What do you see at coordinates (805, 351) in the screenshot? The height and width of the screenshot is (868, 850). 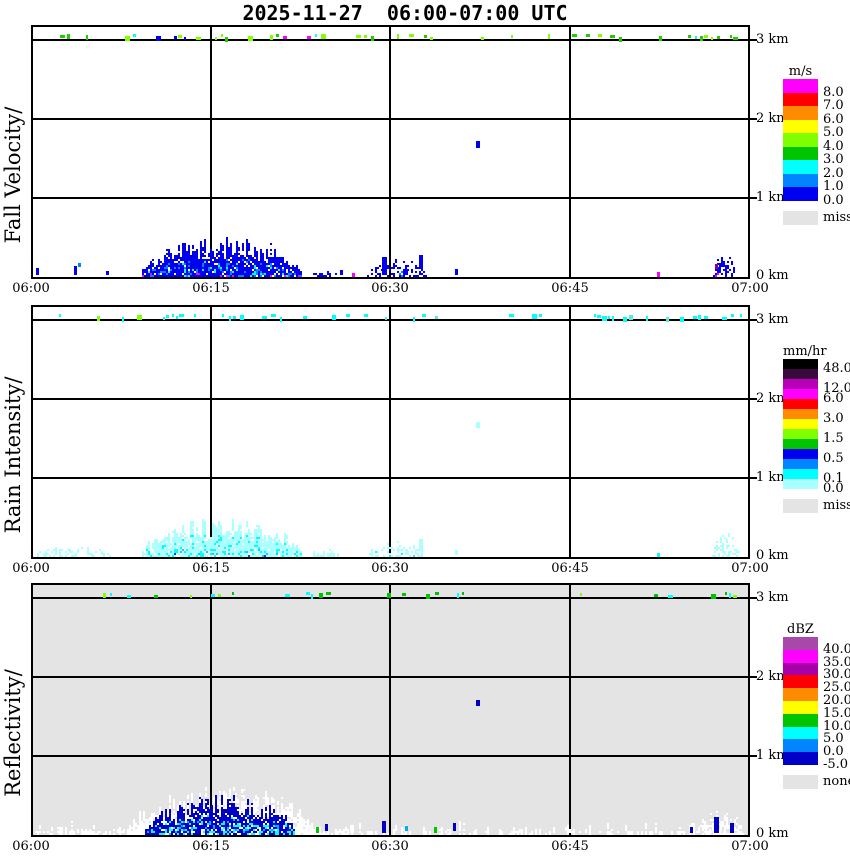 I see `legend-unit: mm/hr` at bounding box center [805, 351].